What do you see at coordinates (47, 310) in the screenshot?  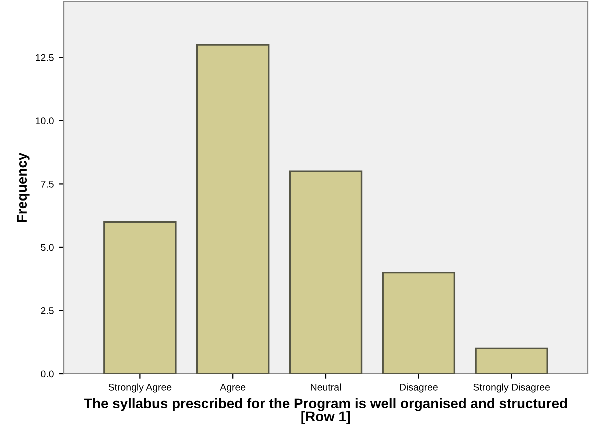 I see `y-tick-label: 2.5` at bounding box center [47, 310].